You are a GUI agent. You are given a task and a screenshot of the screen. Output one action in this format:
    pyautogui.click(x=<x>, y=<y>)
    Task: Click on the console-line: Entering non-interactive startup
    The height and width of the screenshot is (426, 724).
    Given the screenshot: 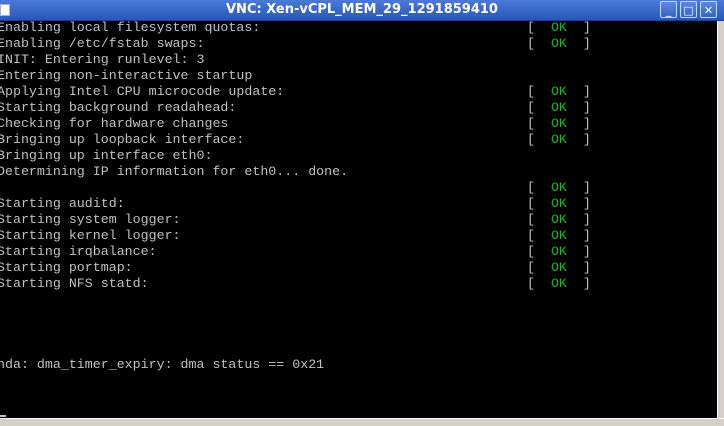 What is the action you would take?
    pyautogui.click(x=126, y=75)
    